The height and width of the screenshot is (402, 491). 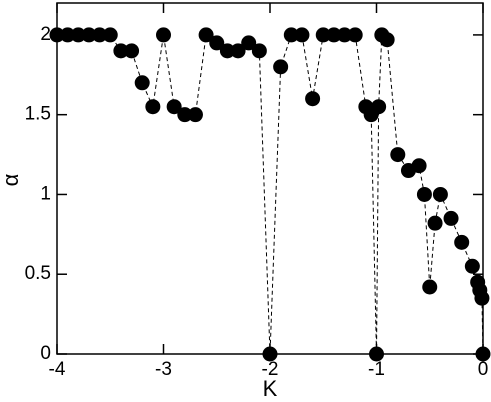 I want to click on x-axis-label: K, so click(x=270, y=388).